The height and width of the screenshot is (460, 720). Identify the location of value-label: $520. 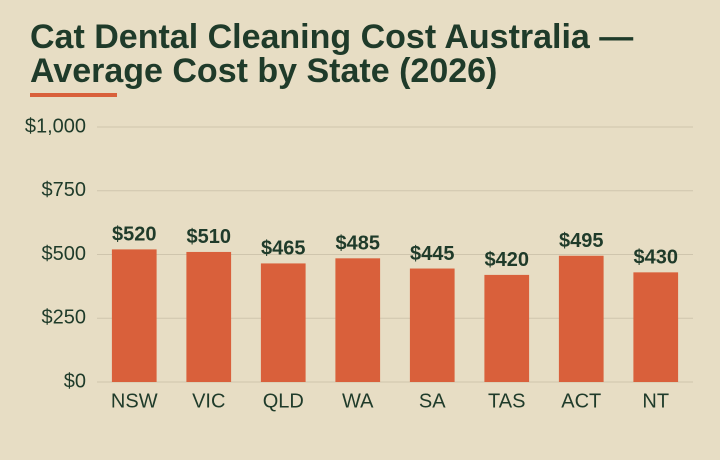
(134, 235).